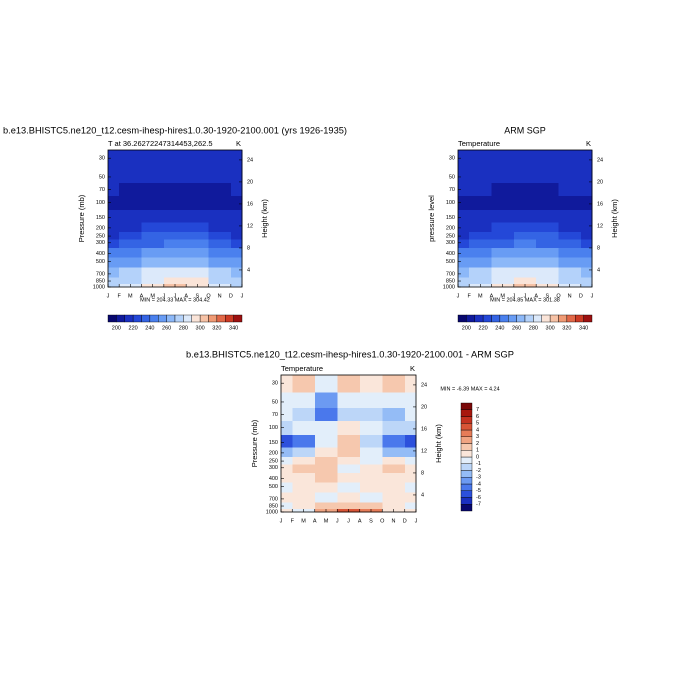 The image size is (700, 700). What do you see at coordinates (450, 274) in the screenshot?
I see `y-tick-label: 700` at bounding box center [450, 274].